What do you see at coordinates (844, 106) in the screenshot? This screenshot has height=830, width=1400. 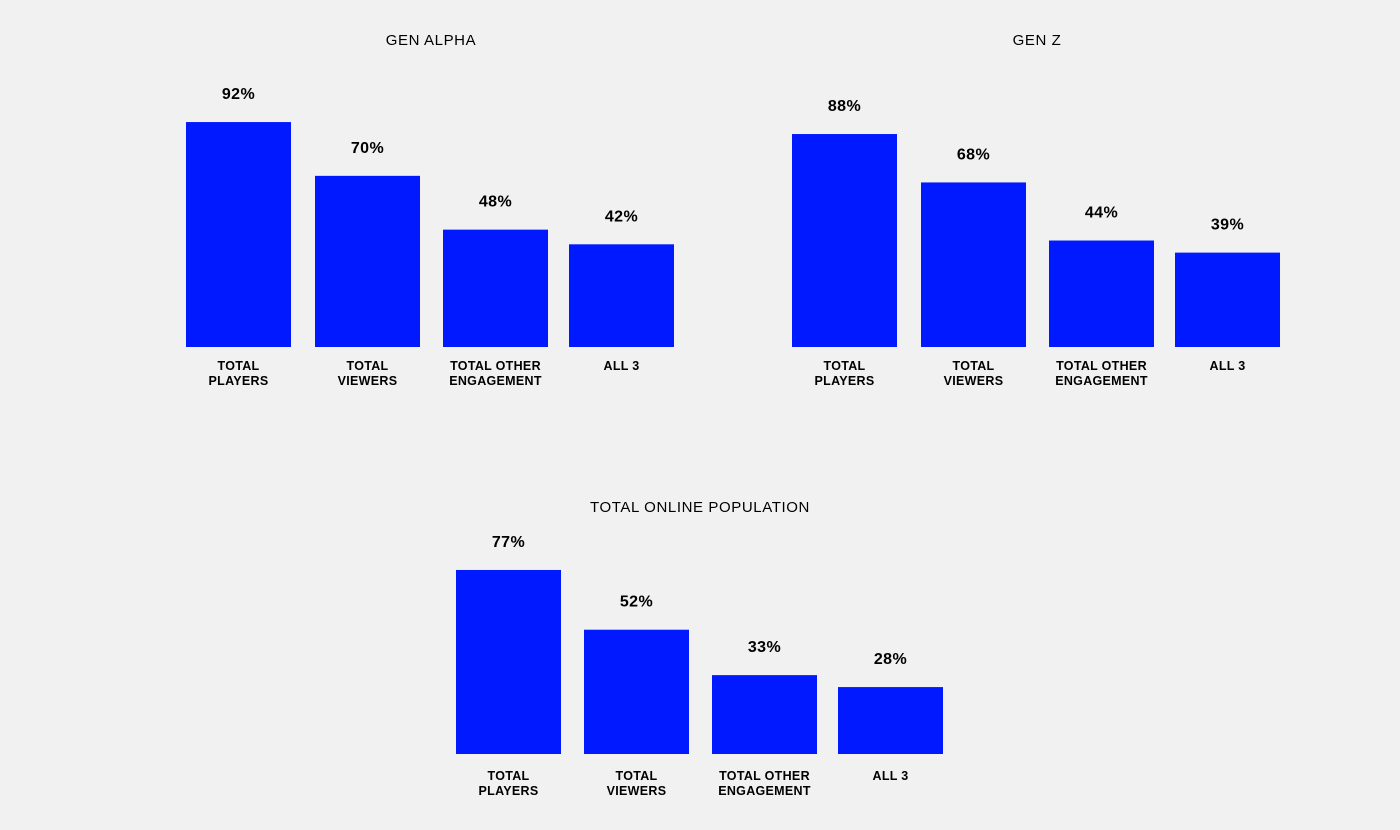 I see `value-label-gen-z-total-players: 88%` at bounding box center [844, 106].